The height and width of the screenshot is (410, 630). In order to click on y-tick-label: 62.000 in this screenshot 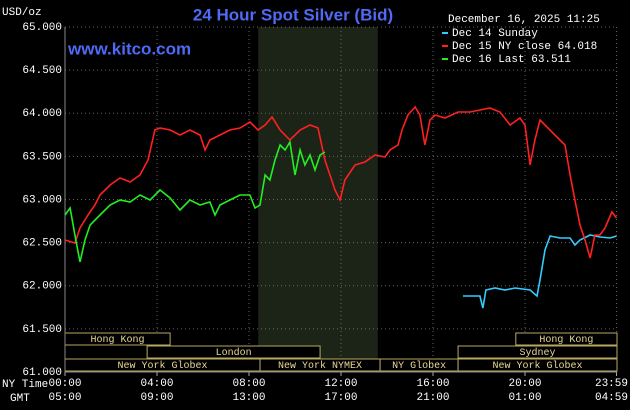, I will do `click(42, 287)`.